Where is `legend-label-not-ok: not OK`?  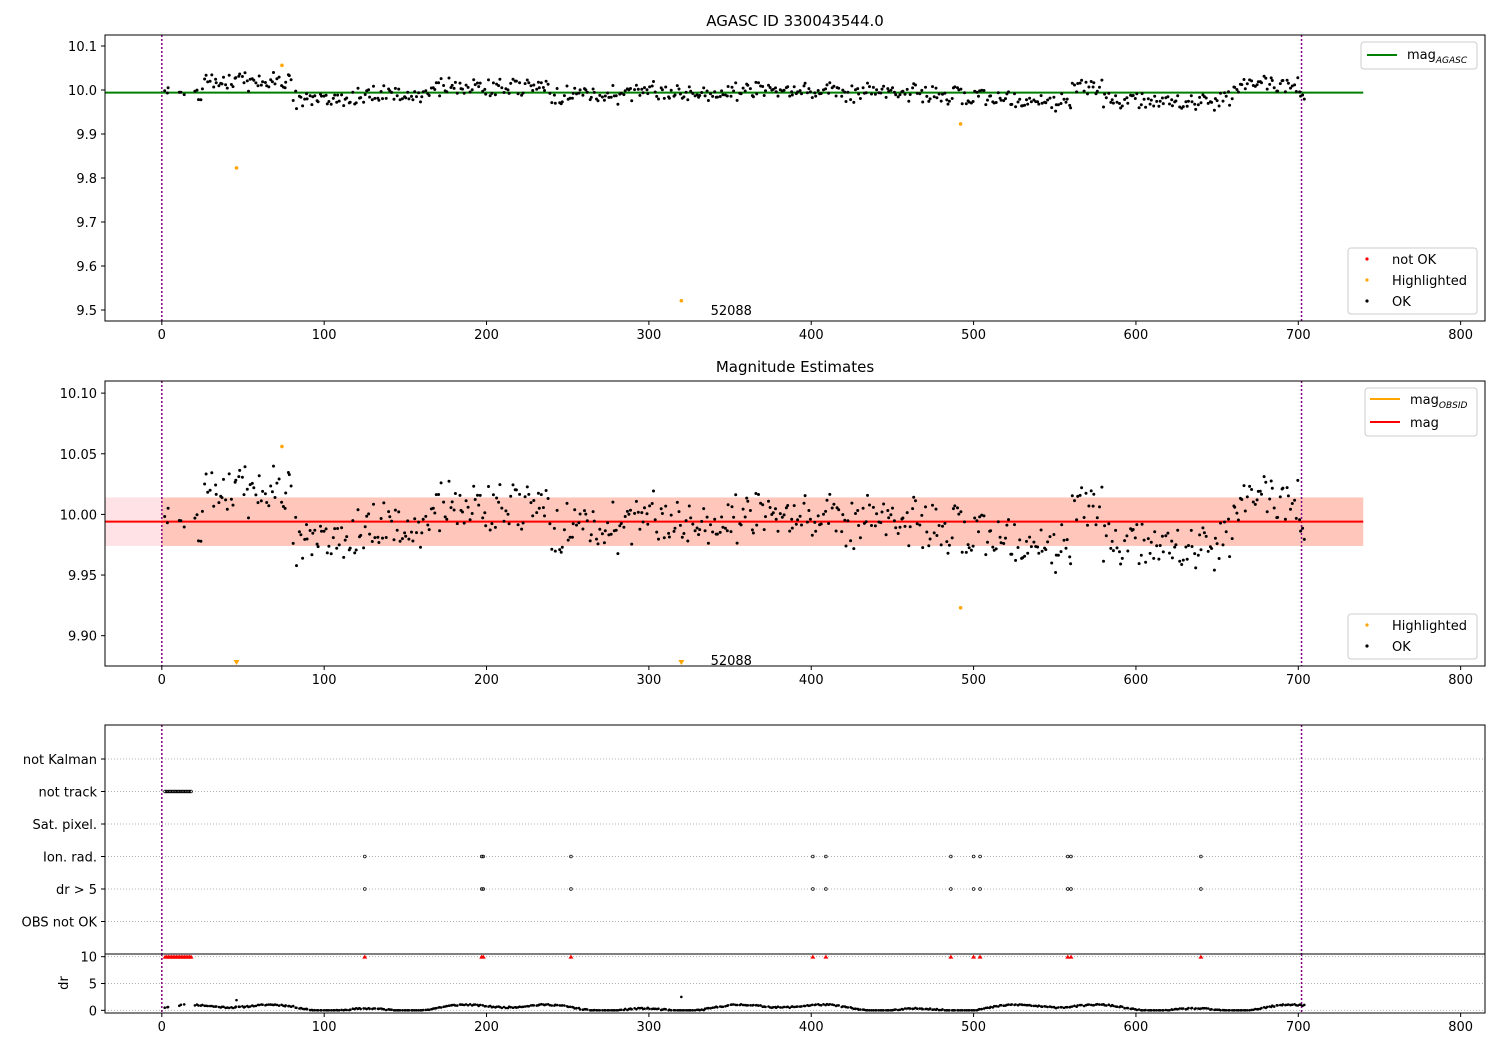
legend-label-not-ok: not OK is located at coordinates (1414, 260).